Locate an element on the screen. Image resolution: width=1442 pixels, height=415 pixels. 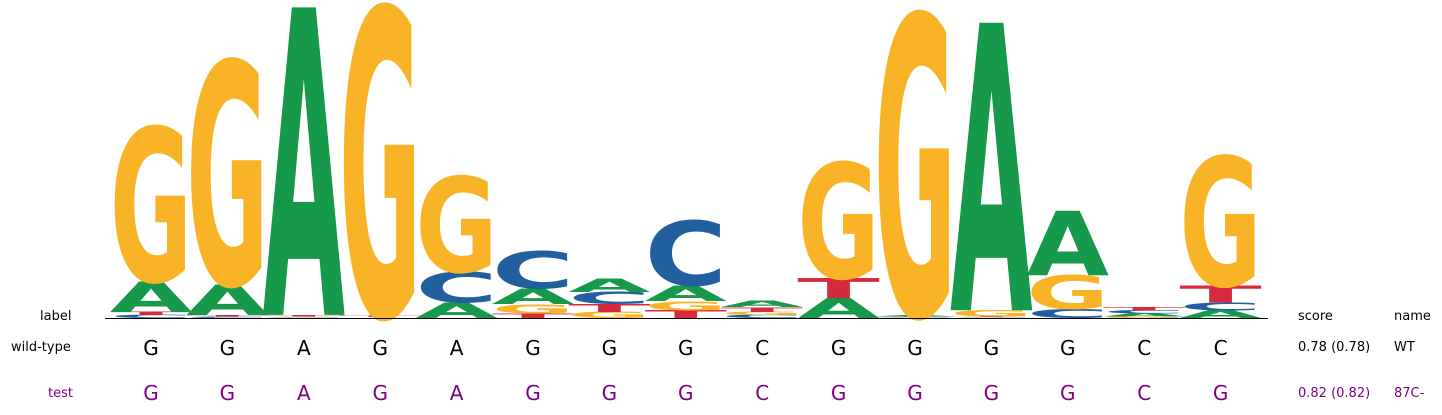
wild-type-letter-14: C is located at coordinates (1144, 348).